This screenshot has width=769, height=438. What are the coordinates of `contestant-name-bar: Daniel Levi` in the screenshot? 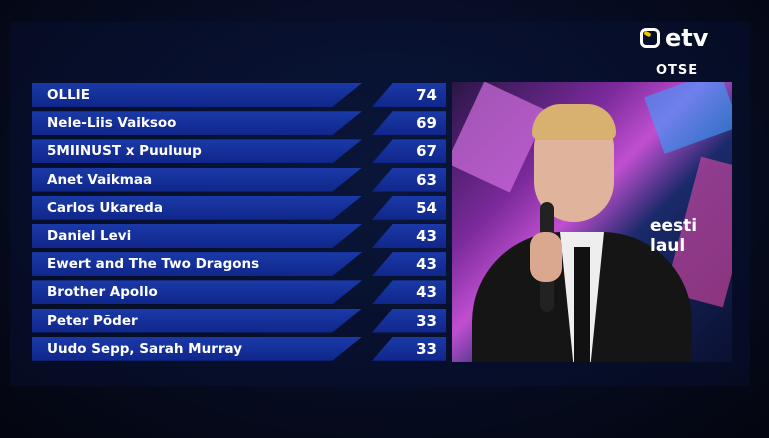 It's located at (197, 235).